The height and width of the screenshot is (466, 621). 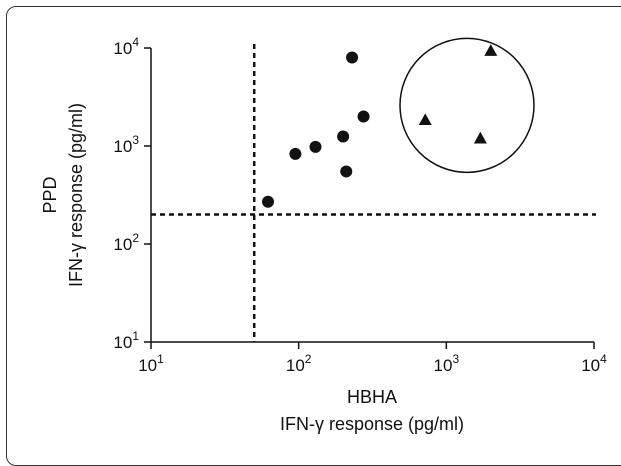 What do you see at coordinates (594, 363) in the screenshot?
I see `x-tick-label: 10⁴` at bounding box center [594, 363].